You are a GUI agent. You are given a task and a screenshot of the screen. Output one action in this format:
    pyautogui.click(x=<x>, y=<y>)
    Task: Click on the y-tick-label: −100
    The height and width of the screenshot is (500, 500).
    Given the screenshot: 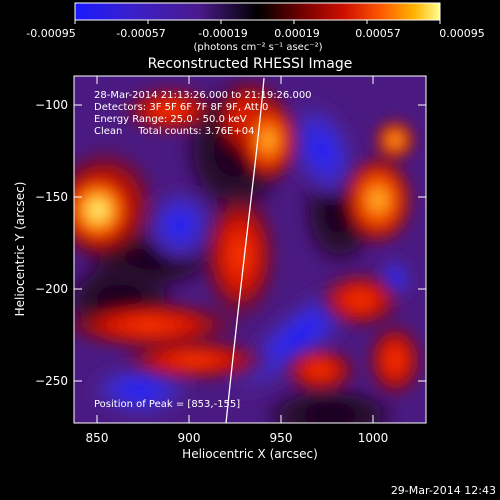 What is the action you would take?
    pyautogui.click(x=51, y=105)
    